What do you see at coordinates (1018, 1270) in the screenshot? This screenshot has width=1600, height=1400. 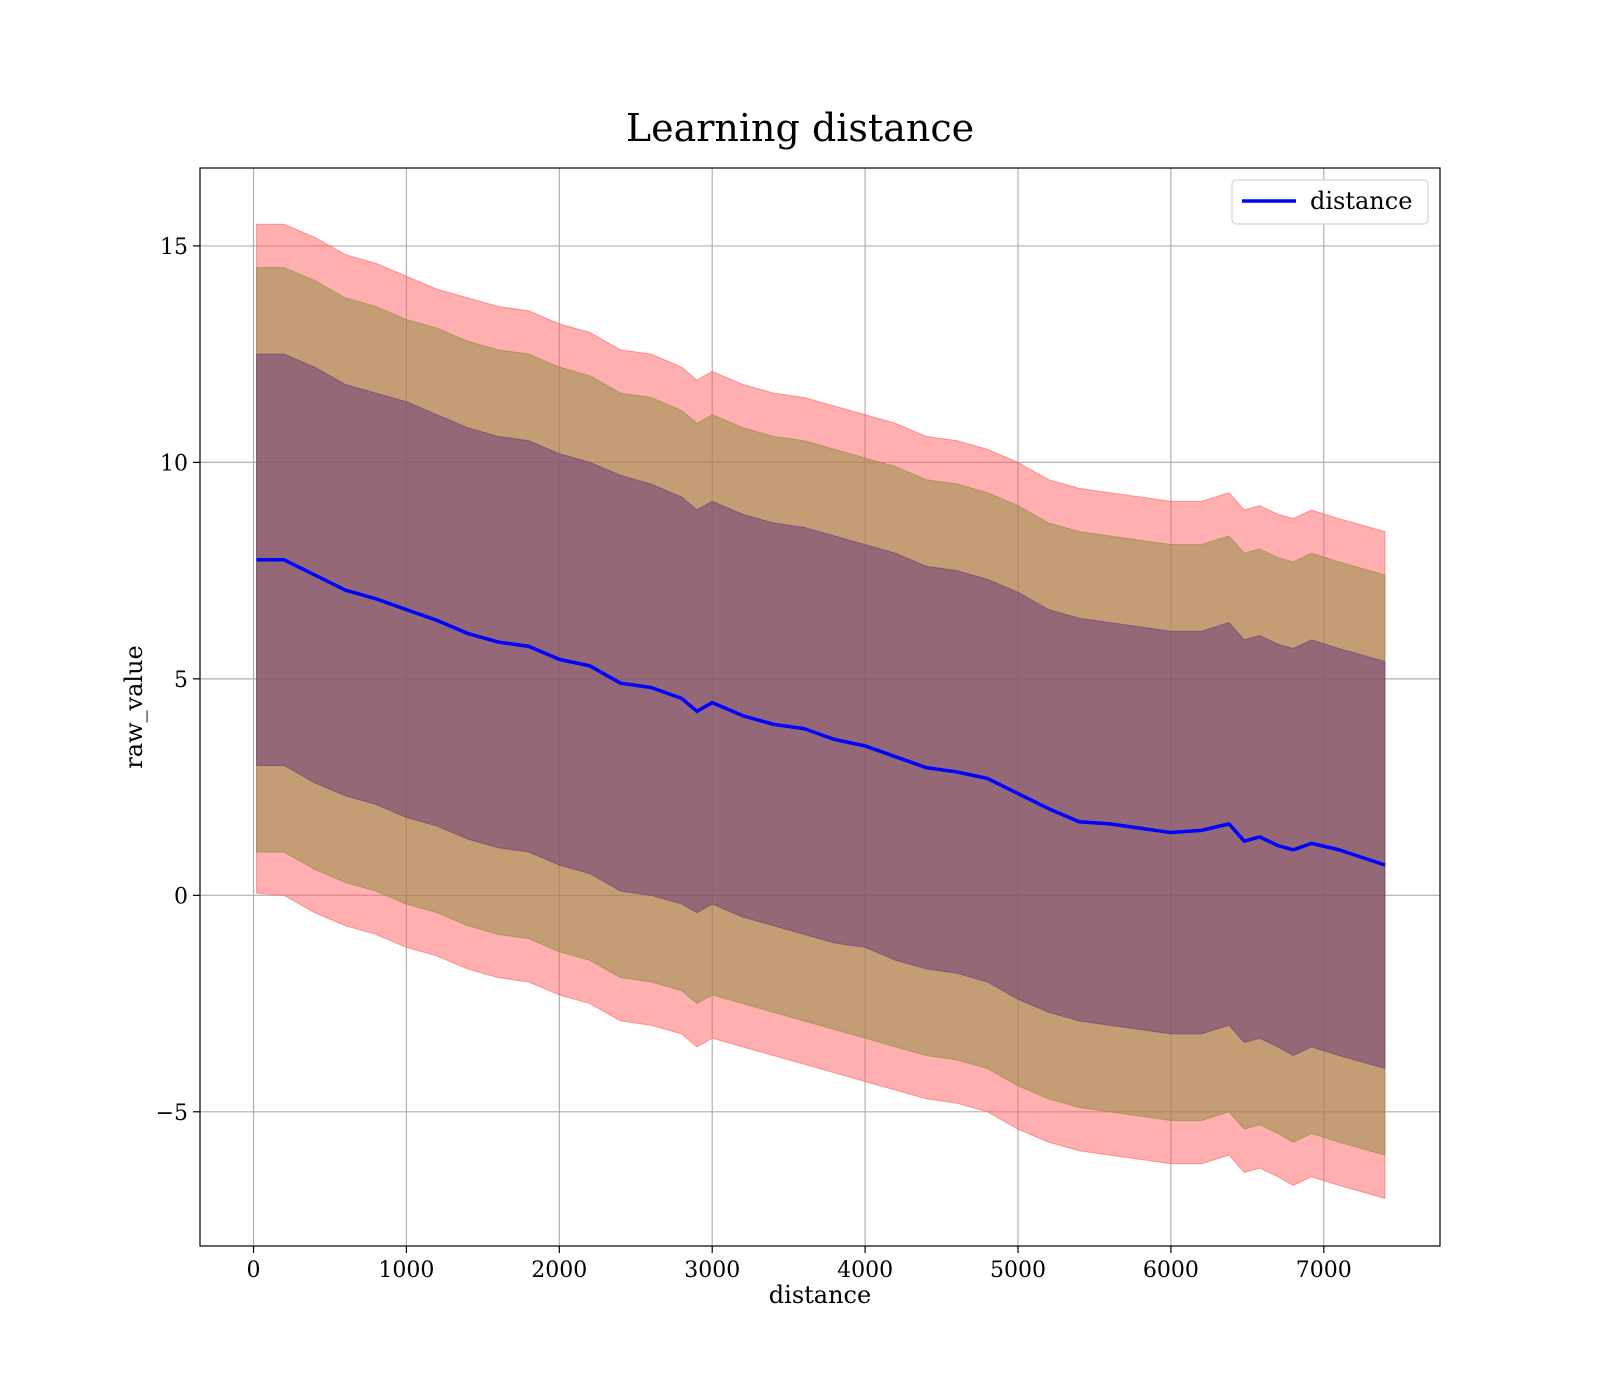 I see `x-tick-label: 5000` at bounding box center [1018, 1270].